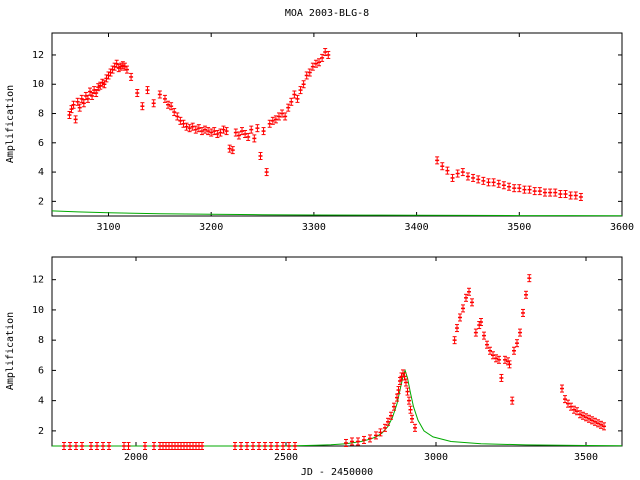  Describe the element at coordinates (41, 401) in the screenshot. I see `bottom-y-tick-label: 4` at that location.